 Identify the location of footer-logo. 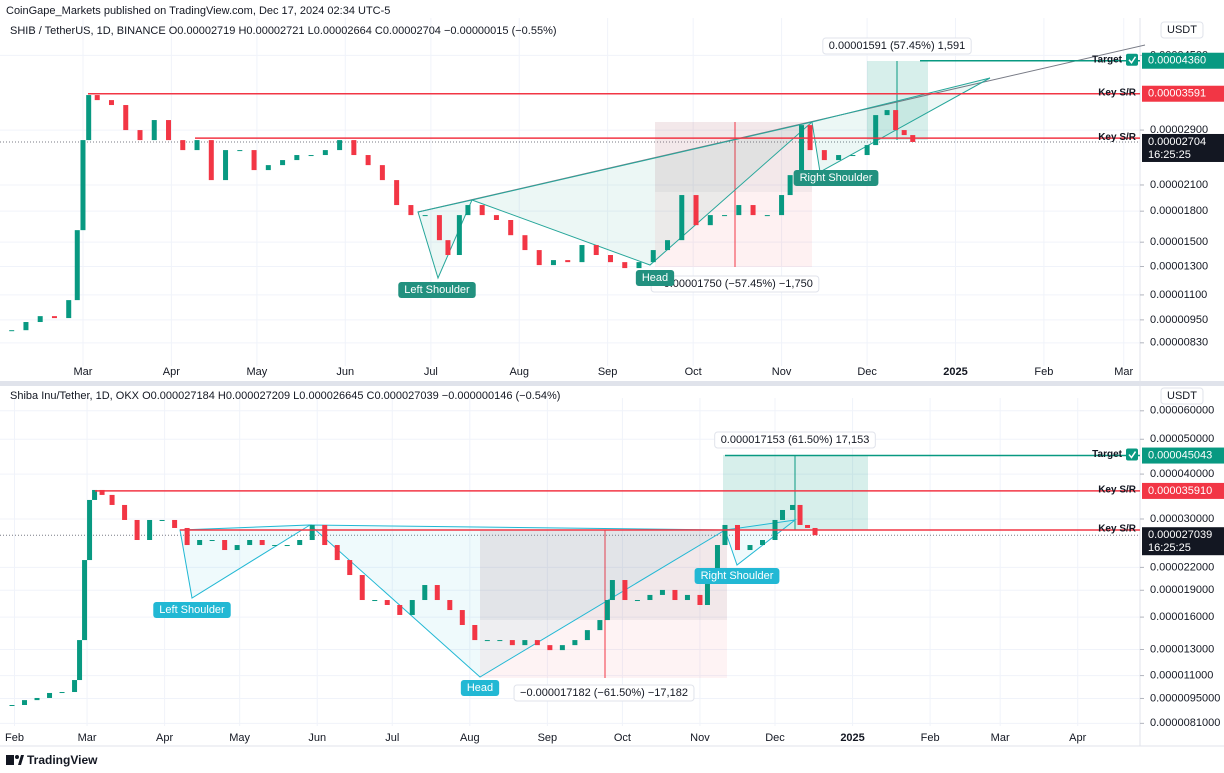
(15, 760).